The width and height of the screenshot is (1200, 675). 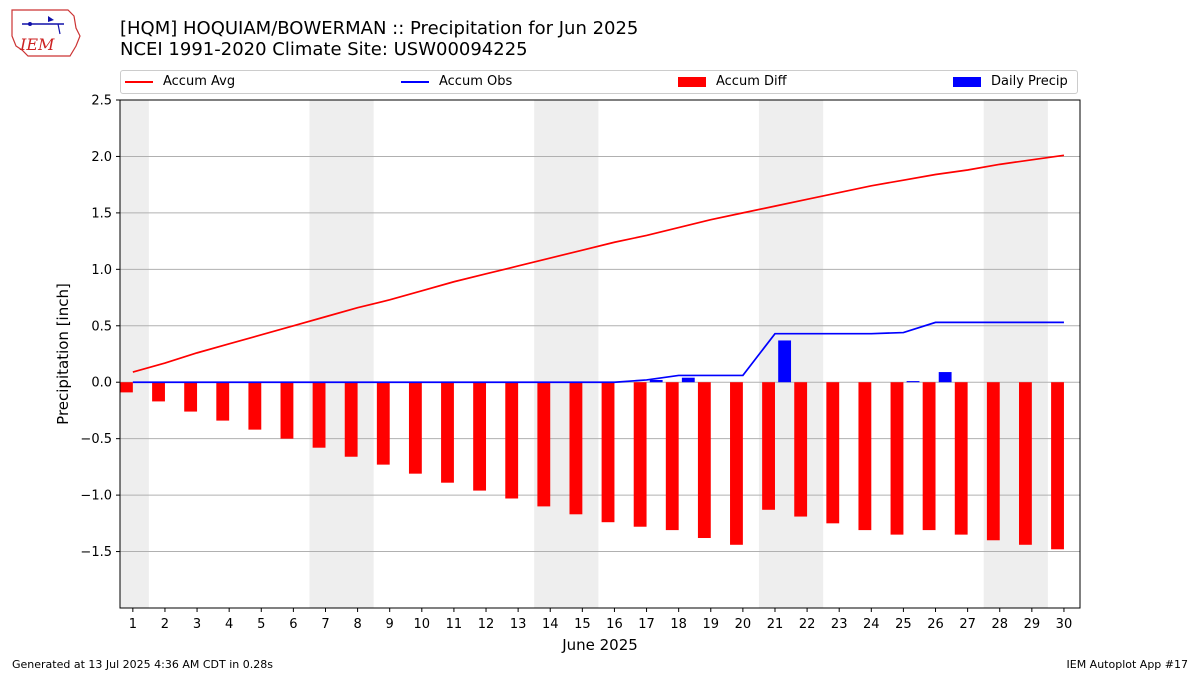 What do you see at coordinates (871, 624) in the screenshot?
I see `x-tick-label: 24` at bounding box center [871, 624].